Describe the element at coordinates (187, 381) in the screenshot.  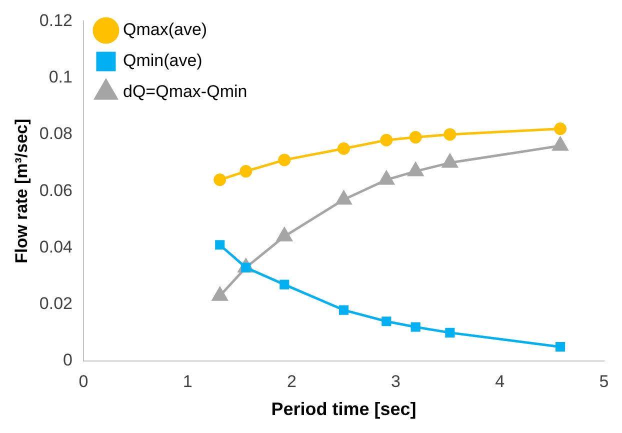
I see `x-tick-label: 1` at that location.